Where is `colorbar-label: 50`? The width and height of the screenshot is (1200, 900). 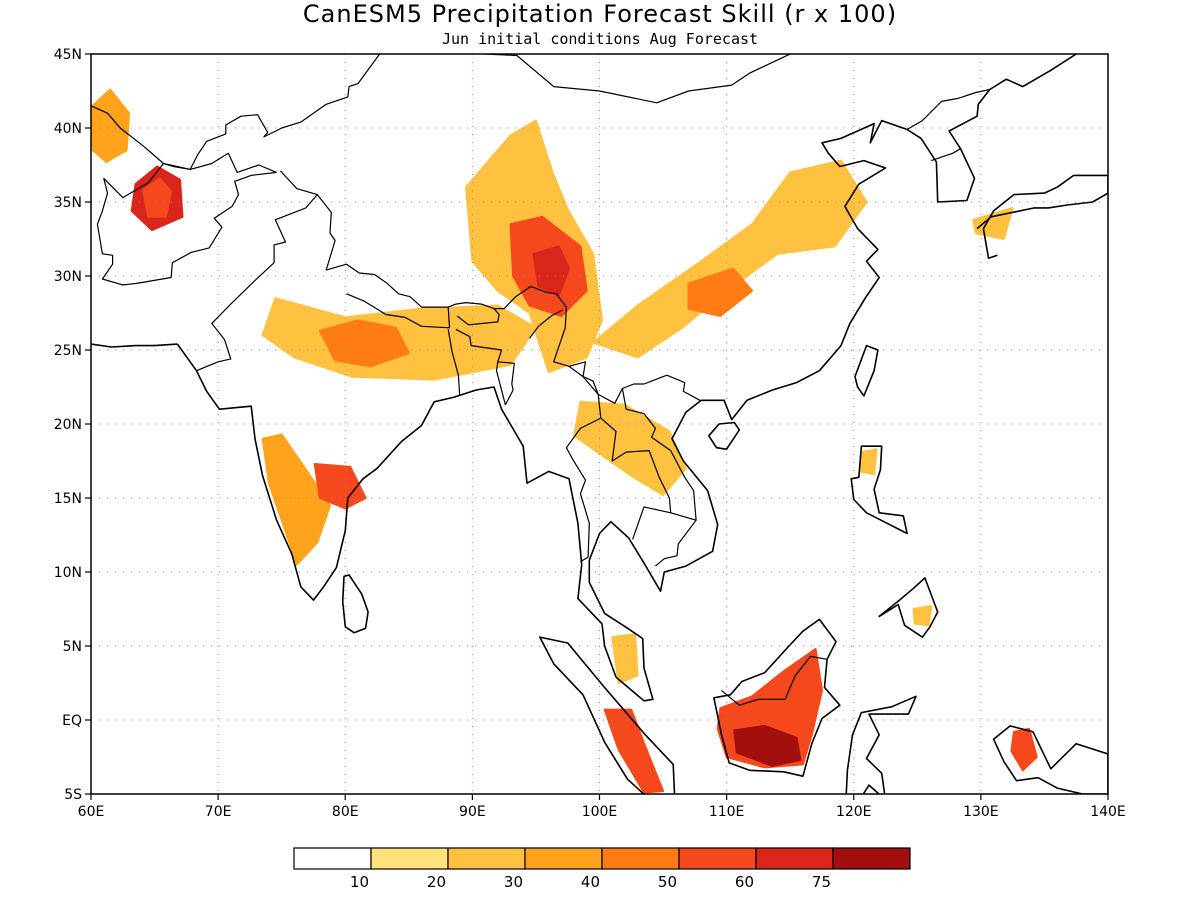
colorbar-label: 50 is located at coordinates (667, 882).